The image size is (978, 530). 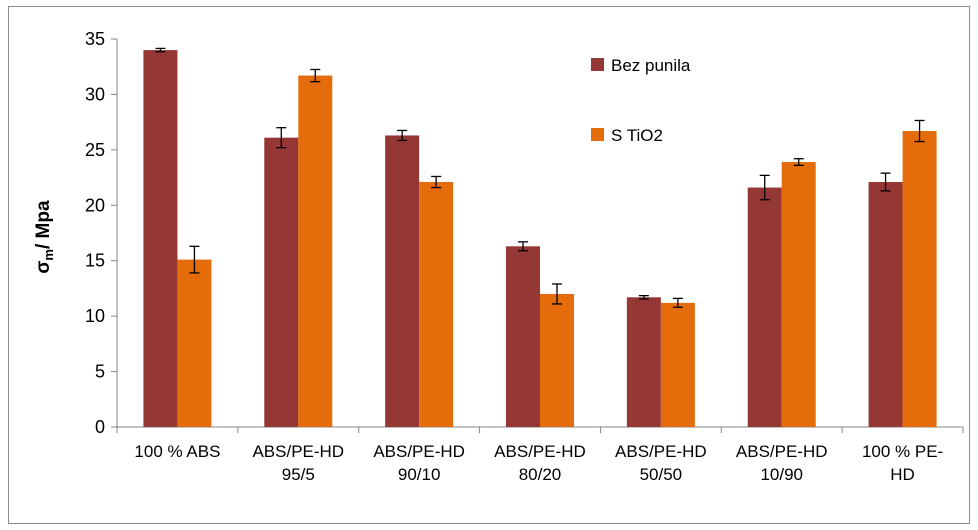 What do you see at coordinates (902, 463) in the screenshot?
I see `x-category-label: 100 % PE- HD` at bounding box center [902, 463].